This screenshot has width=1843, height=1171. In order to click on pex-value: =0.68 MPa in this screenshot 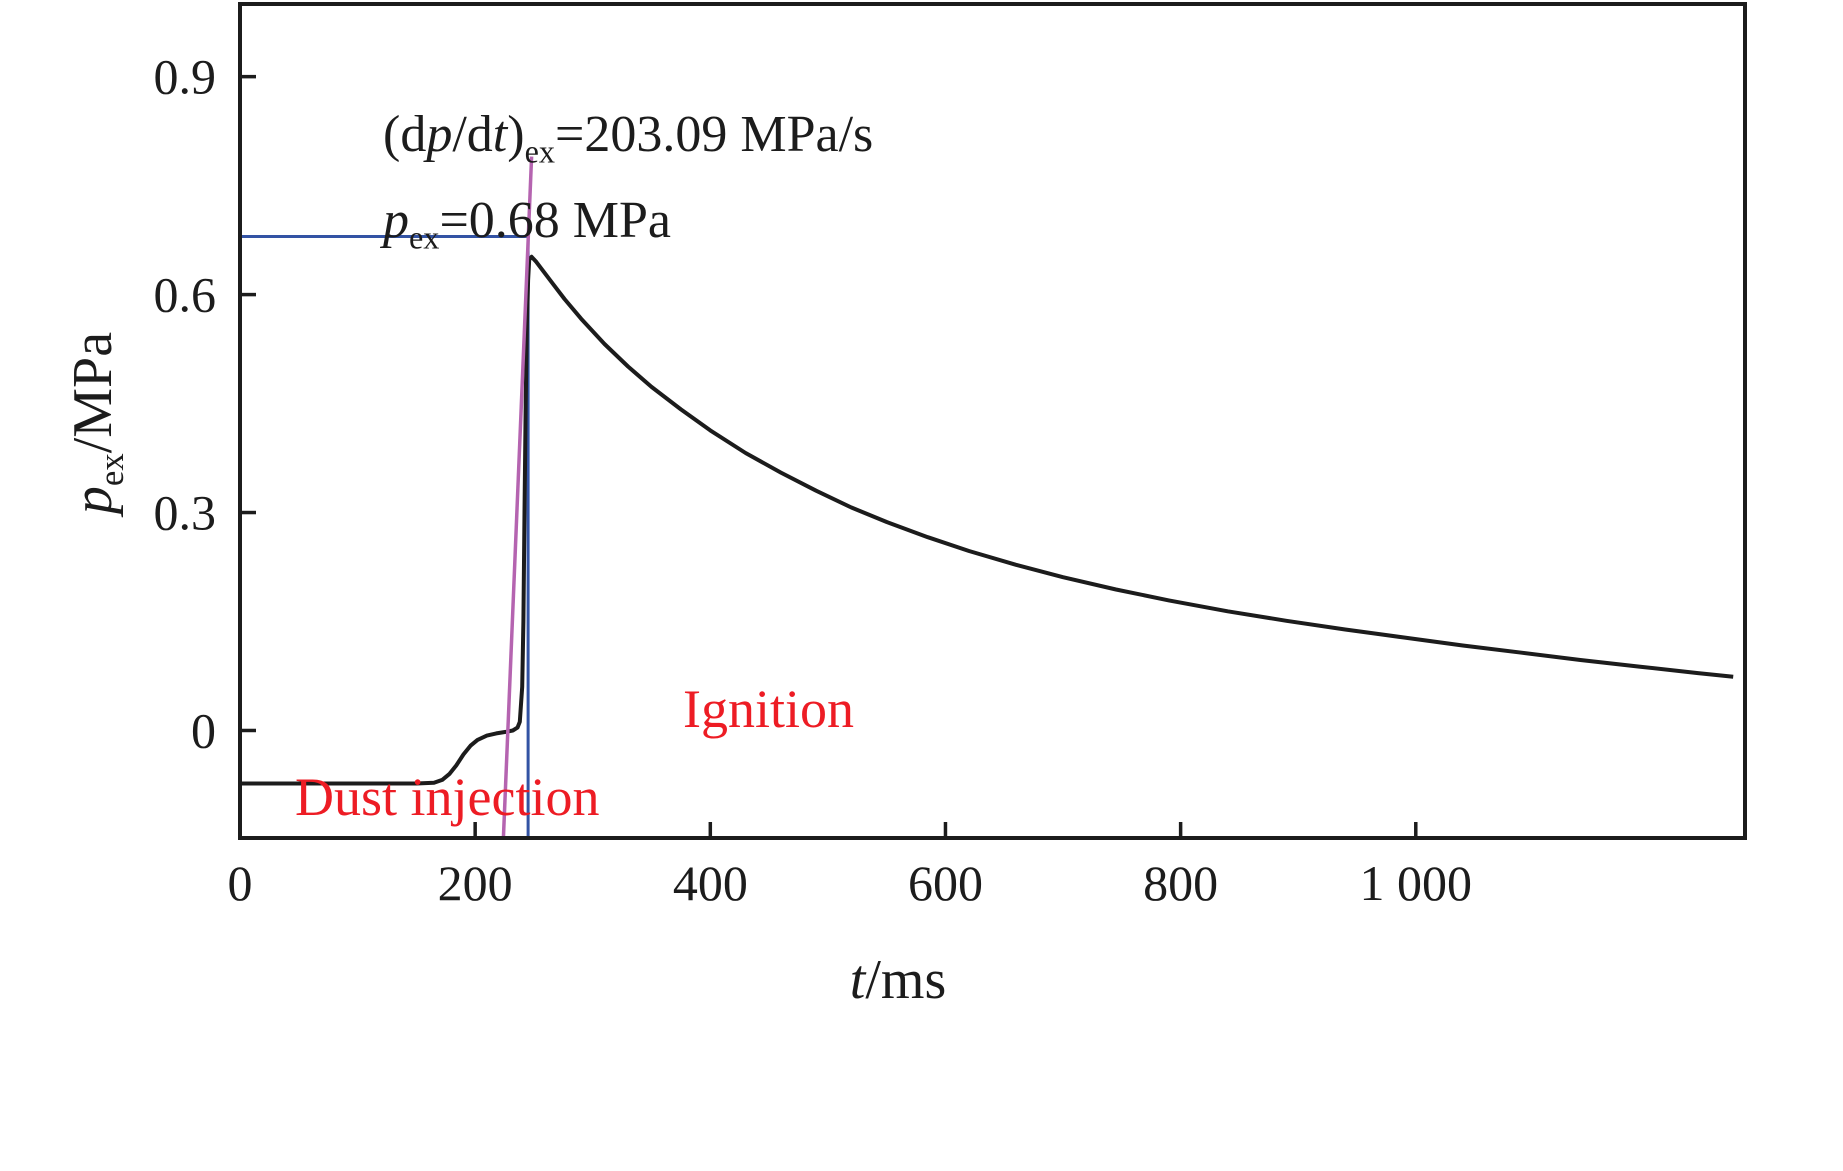, I will do `click(555, 220)`.